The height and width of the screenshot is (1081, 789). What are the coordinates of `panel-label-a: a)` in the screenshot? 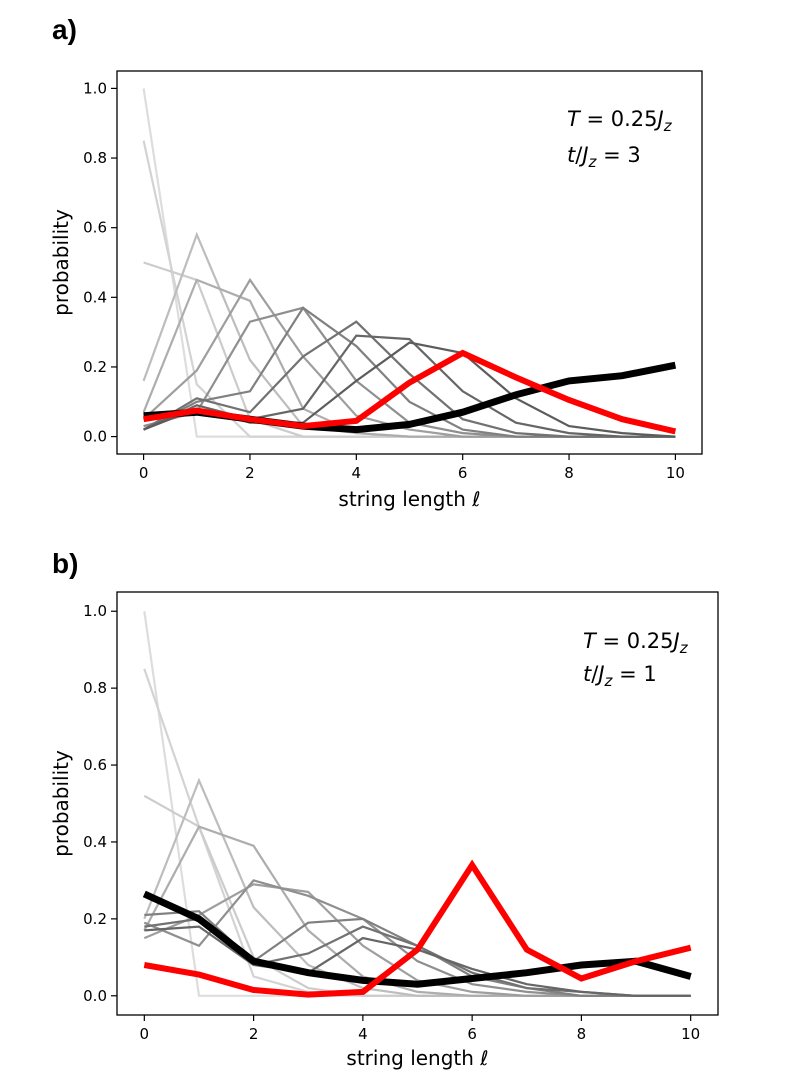 It's located at (64, 29).